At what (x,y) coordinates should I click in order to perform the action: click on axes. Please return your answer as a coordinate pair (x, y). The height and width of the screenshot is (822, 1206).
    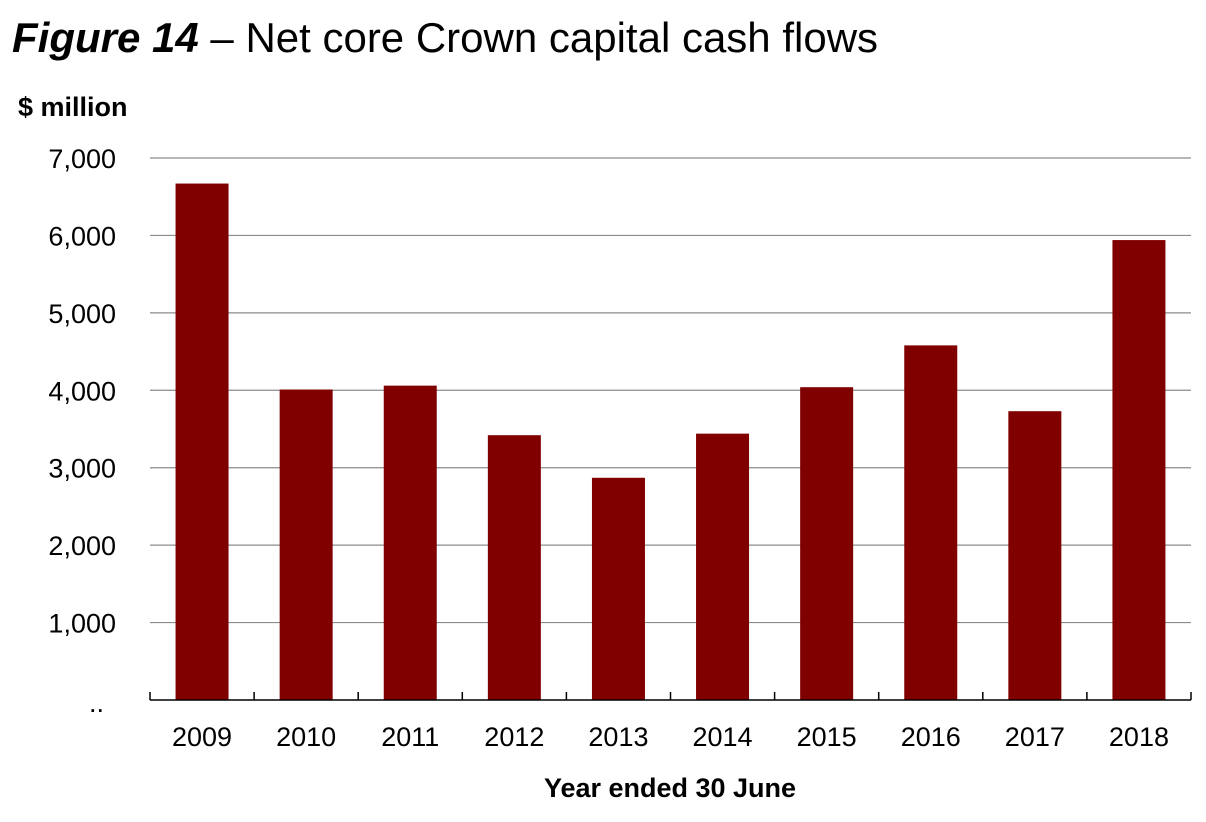
    Looking at the image, I should click on (670, 696).